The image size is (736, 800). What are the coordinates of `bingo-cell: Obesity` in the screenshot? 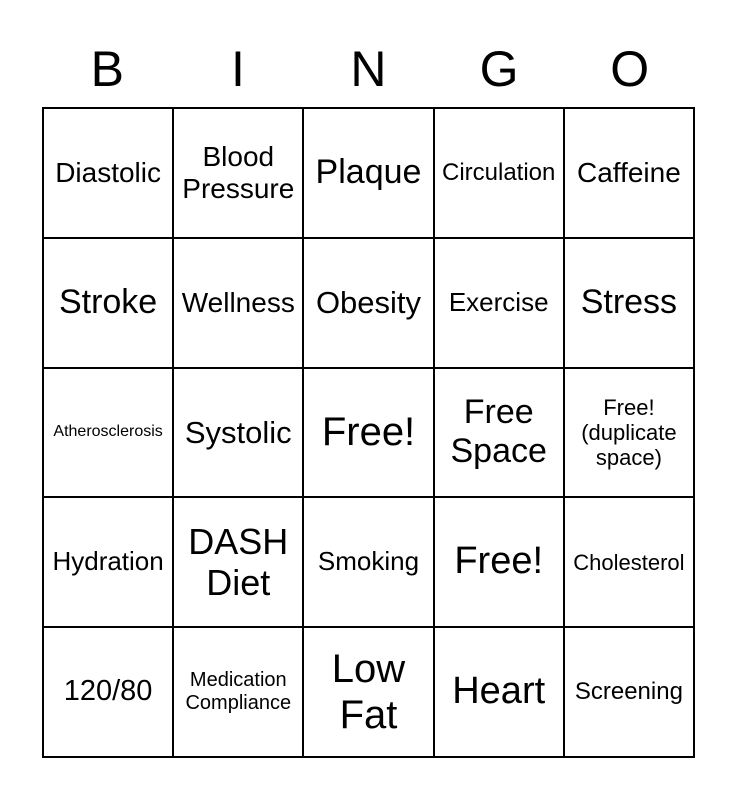 It's located at (368, 302).